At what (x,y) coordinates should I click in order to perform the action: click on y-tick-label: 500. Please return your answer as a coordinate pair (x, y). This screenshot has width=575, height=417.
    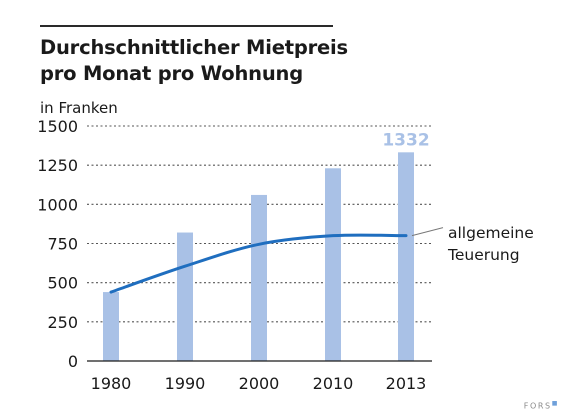
    Looking at the image, I should click on (62, 283).